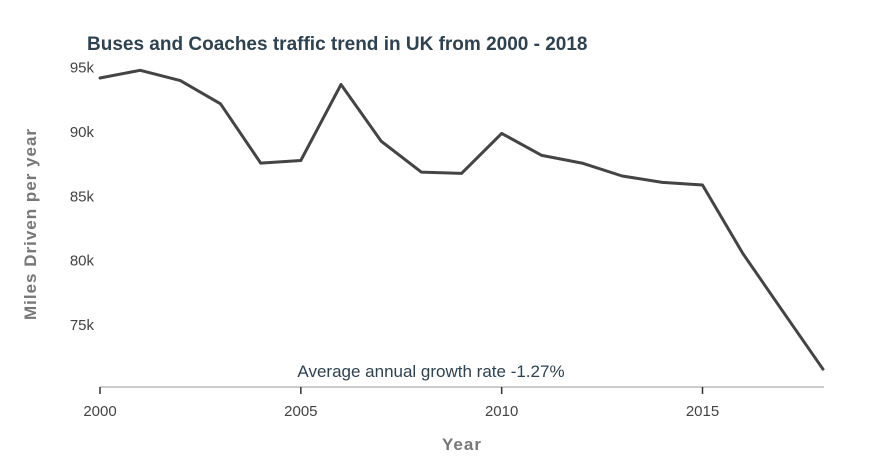 This screenshot has width=886, height=469. I want to click on x-axis-title: Year, so click(462, 444).